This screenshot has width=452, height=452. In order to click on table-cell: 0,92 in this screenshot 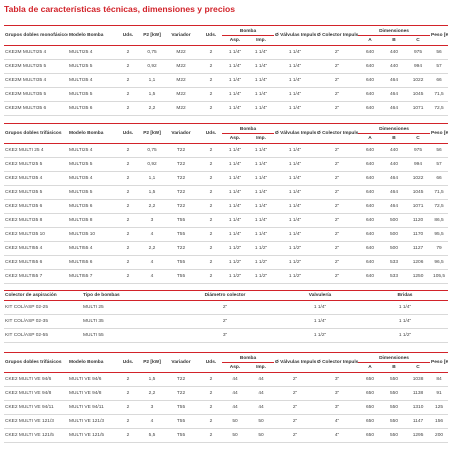, I will do `click(152, 164)`.